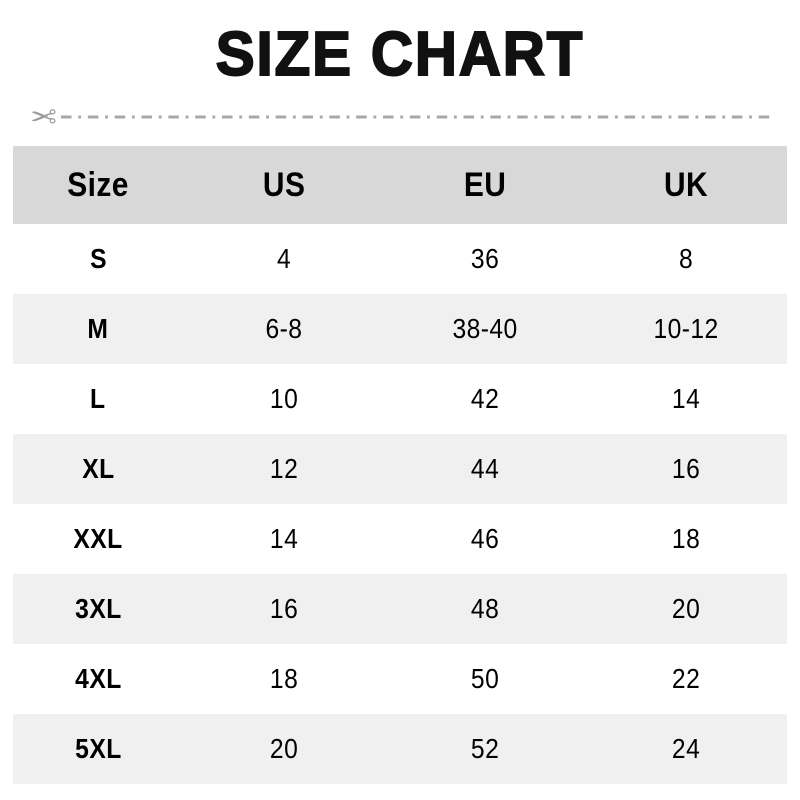 Image resolution: width=800 pixels, height=800 pixels. I want to click on eu-value: 44, so click(485, 468).